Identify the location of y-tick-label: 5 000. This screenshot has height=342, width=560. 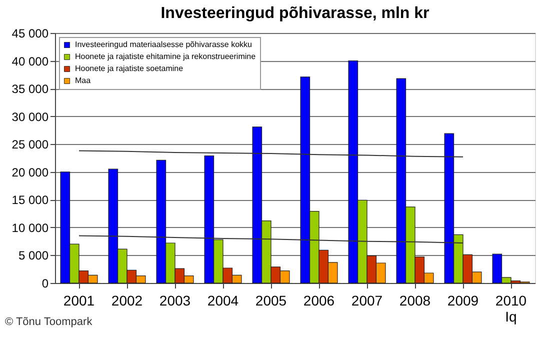
(33, 255).